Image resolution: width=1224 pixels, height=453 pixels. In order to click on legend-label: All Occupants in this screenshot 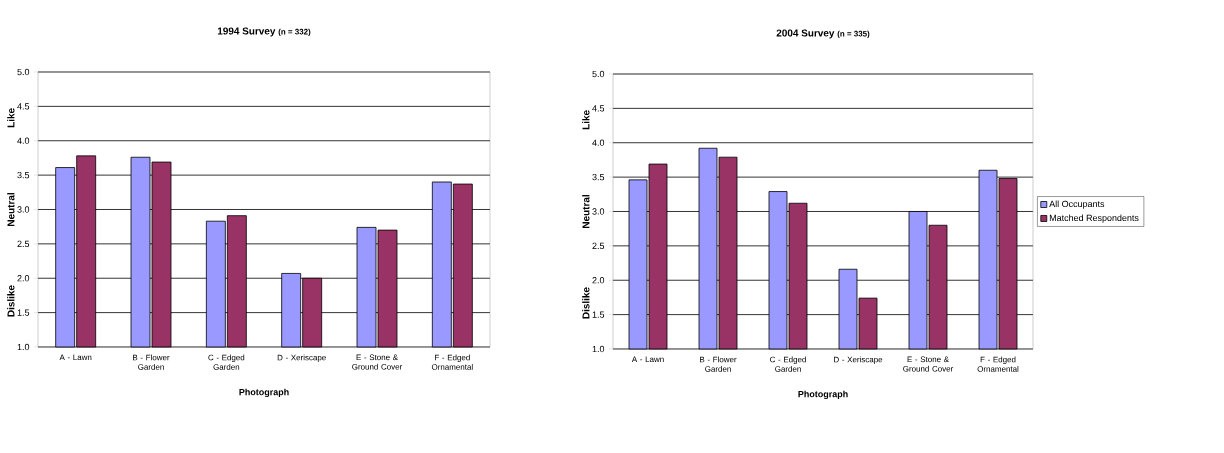, I will do `click(1077, 204)`.